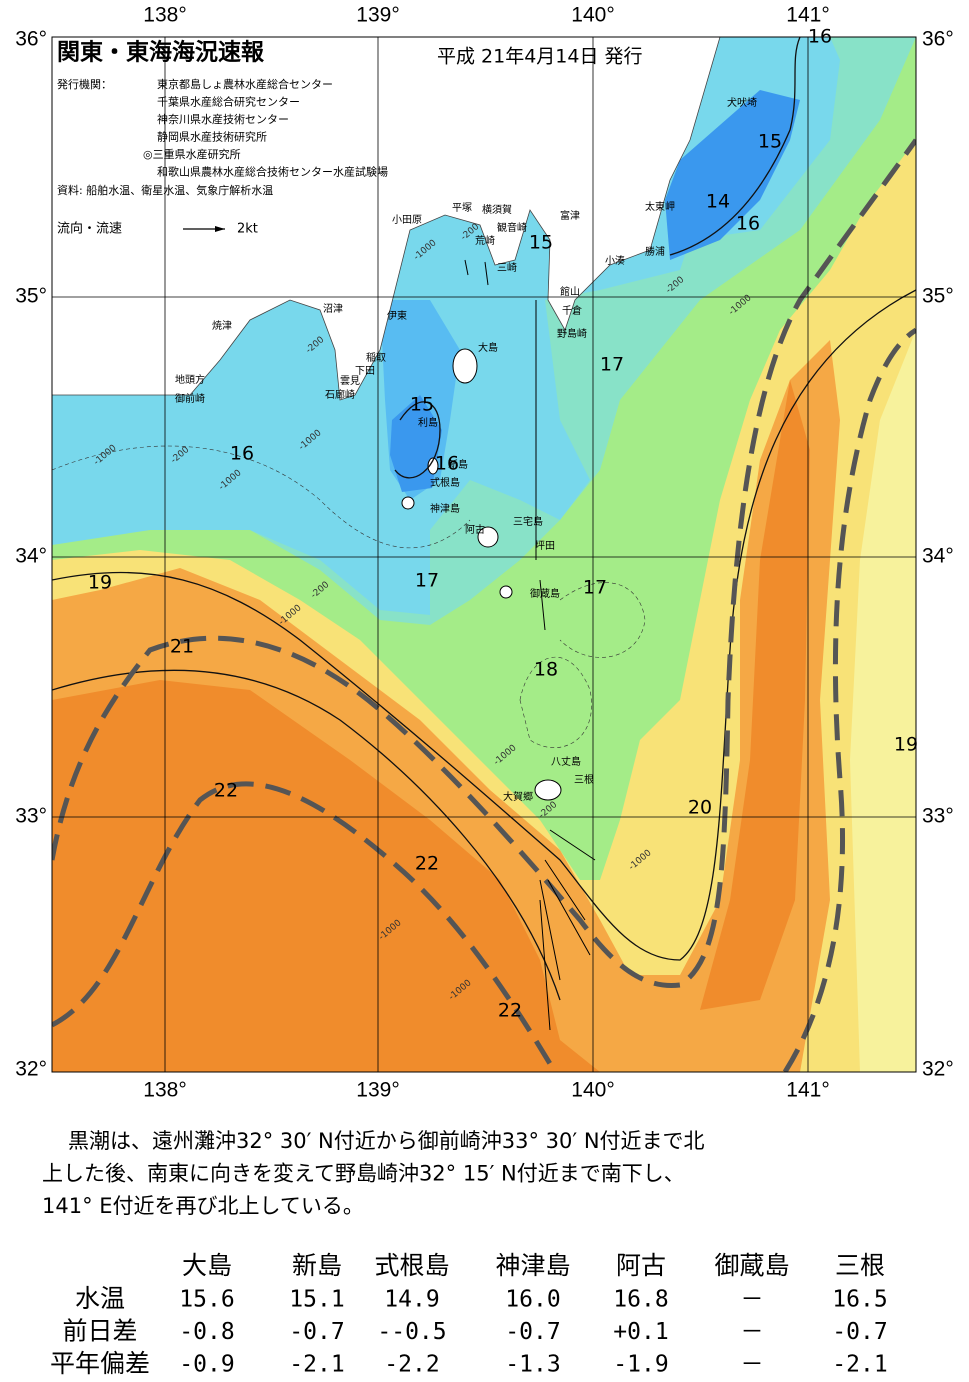 The width and height of the screenshot is (969, 1382). I want to click on place-name: 三崎, so click(507, 267).